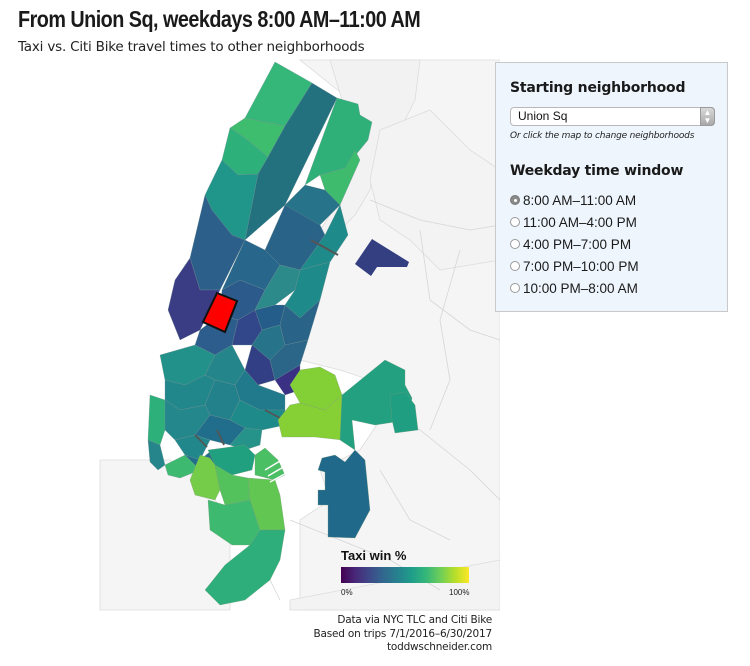  I want to click on time-option-4pm-7pm: 4:00 PM–7:00 PM, so click(570, 244).